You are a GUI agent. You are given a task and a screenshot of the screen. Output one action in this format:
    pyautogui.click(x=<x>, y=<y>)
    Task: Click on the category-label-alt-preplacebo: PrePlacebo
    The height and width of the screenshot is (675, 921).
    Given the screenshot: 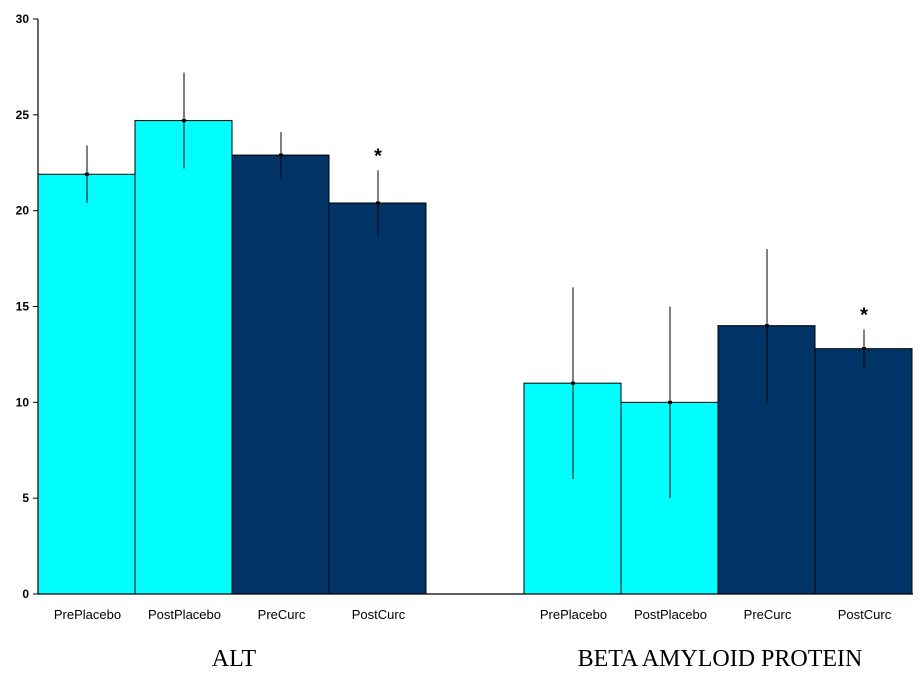 What is the action you would take?
    pyautogui.click(x=87, y=614)
    